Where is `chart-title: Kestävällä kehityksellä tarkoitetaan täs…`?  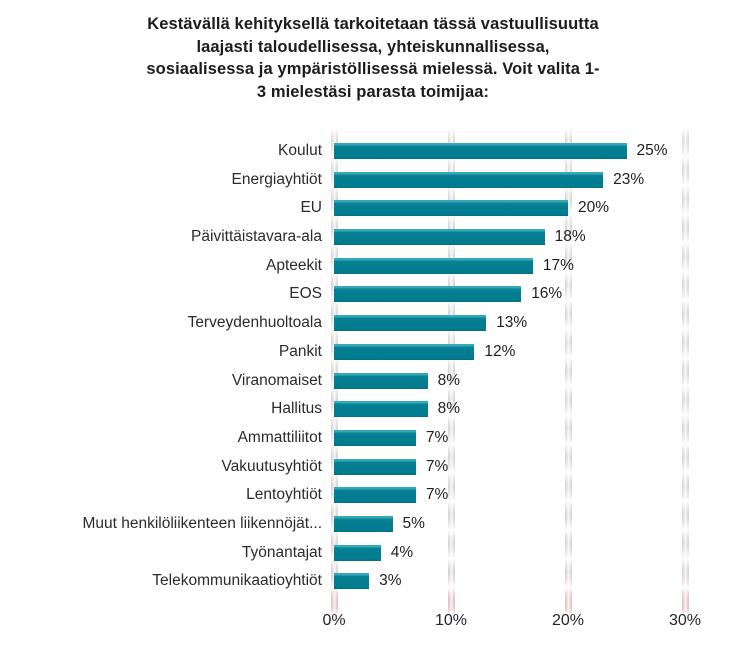 chart-title: Kestävällä kehityksellä tarkoitetaan täs… is located at coordinates (373, 58).